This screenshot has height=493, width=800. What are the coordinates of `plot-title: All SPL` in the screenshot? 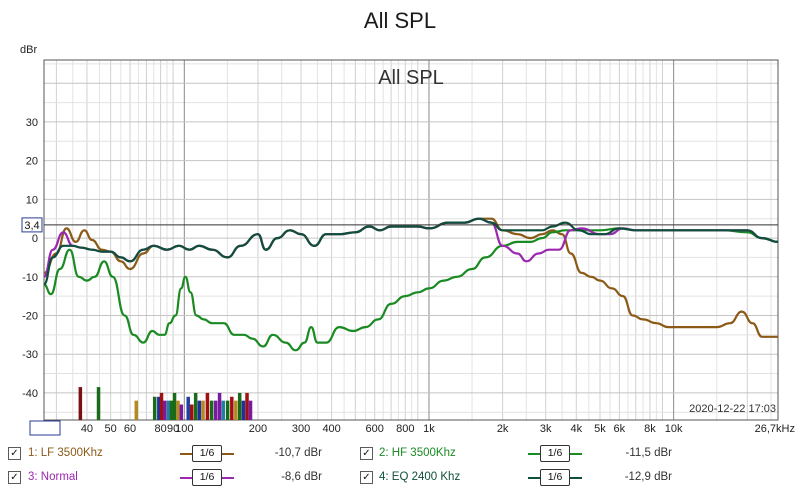 It's located at (411, 78).